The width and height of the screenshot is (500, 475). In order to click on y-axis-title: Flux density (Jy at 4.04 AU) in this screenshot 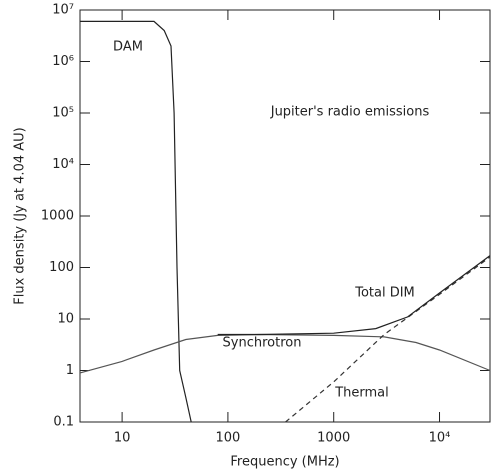, I will do `click(20, 215)`.